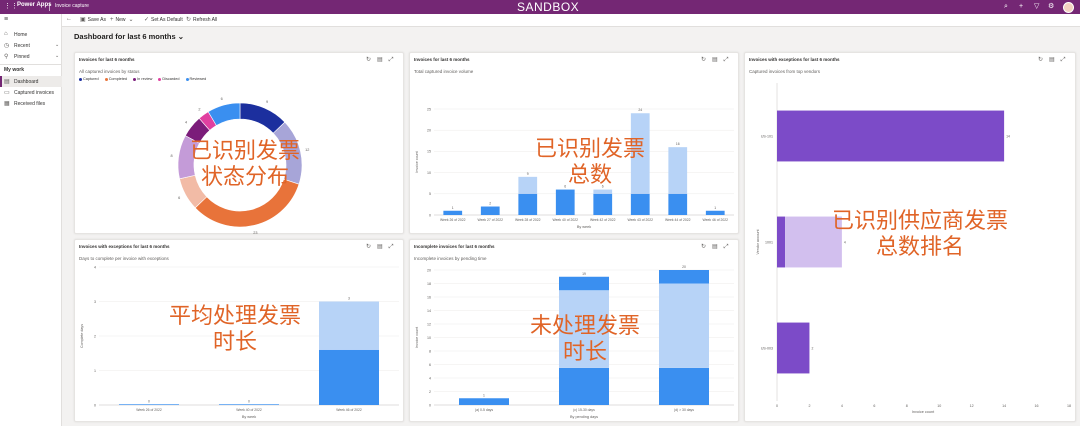  I want to click on home-icon: ⌂, so click(6, 34).